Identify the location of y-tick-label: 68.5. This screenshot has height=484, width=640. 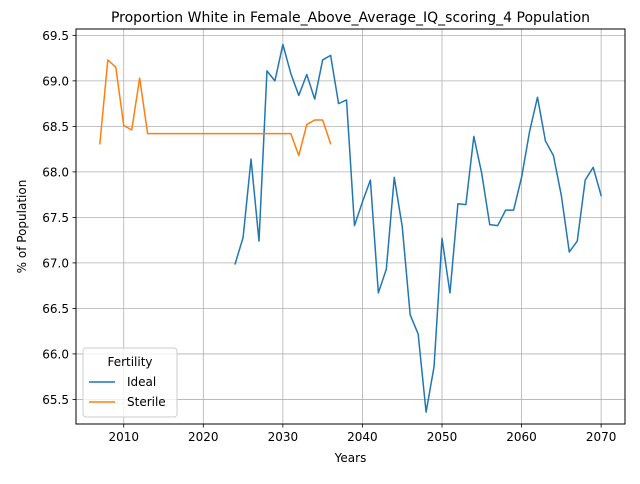
(55, 127).